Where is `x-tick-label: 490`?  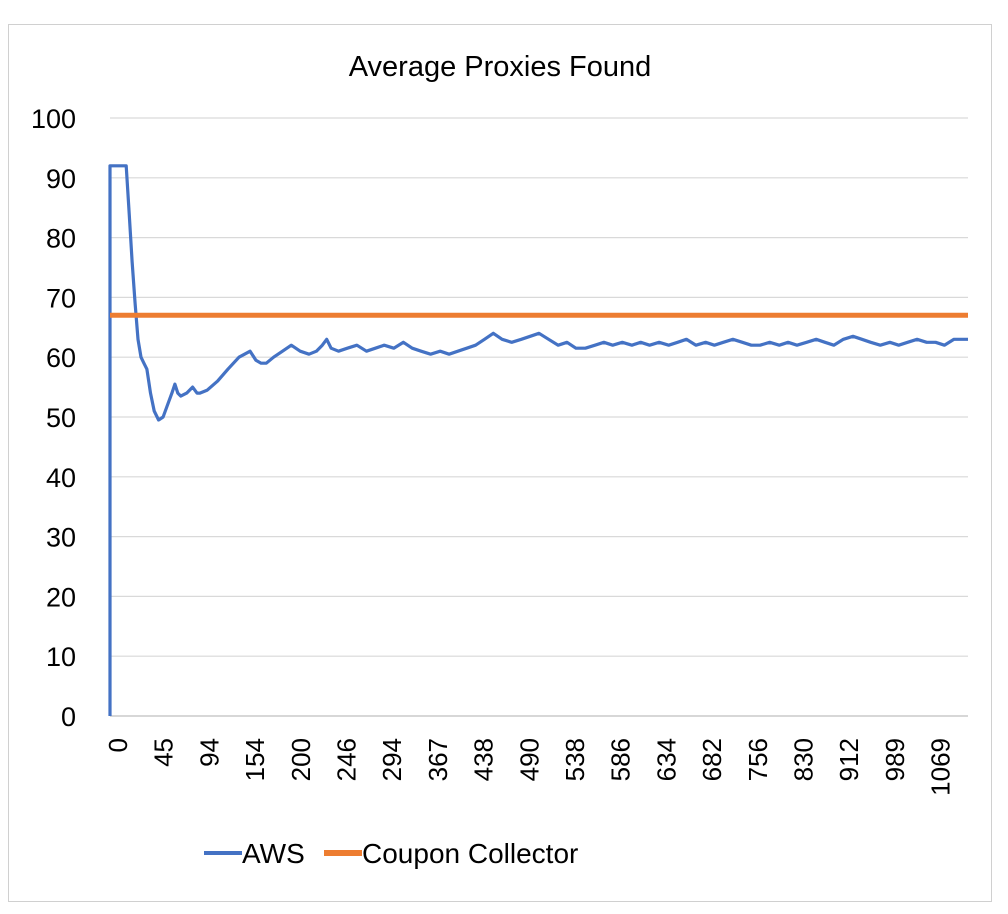 x-tick-label: 490 is located at coordinates (529, 759).